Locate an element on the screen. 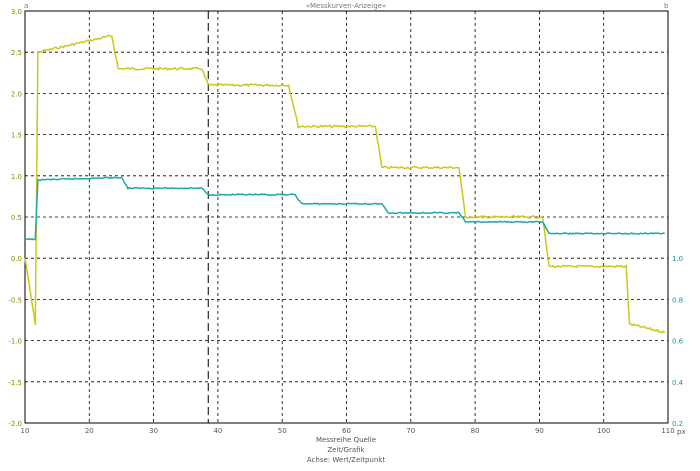 This screenshot has height=471, width=700. y-left-tick-label: 0.5 is located at coordinates (16, 218).